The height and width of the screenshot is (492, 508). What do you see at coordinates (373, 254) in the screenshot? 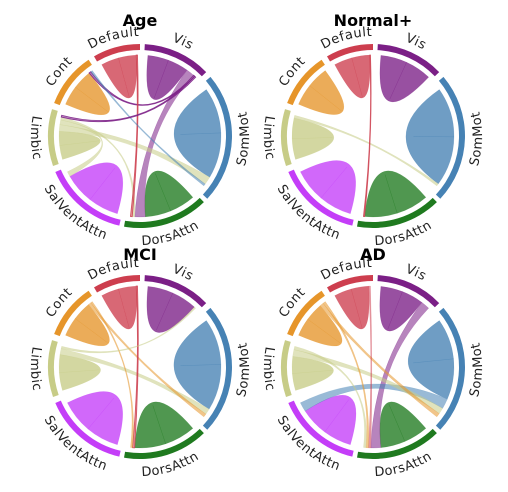
I see `panel-title-ad: AD` at bounding box center [373, 254].